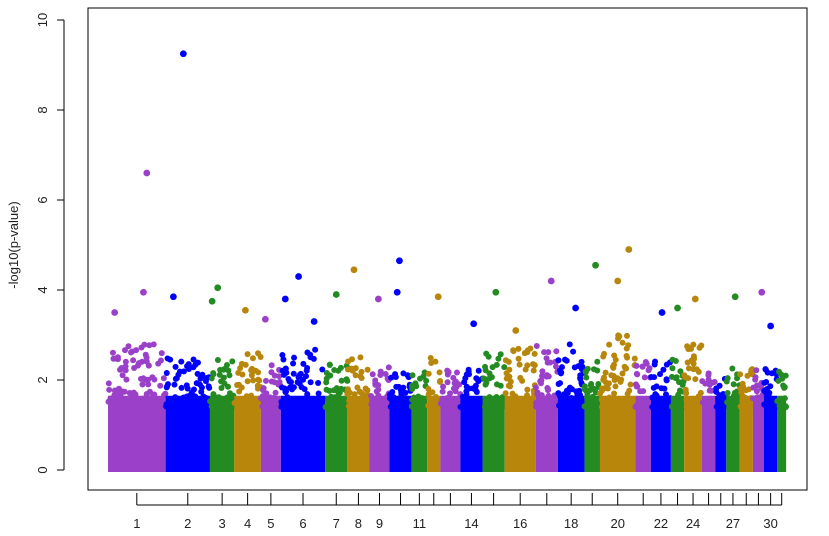 This screenshot has height=536, width=829. I want to click on x-tick-label: 20, so click(617, 523).